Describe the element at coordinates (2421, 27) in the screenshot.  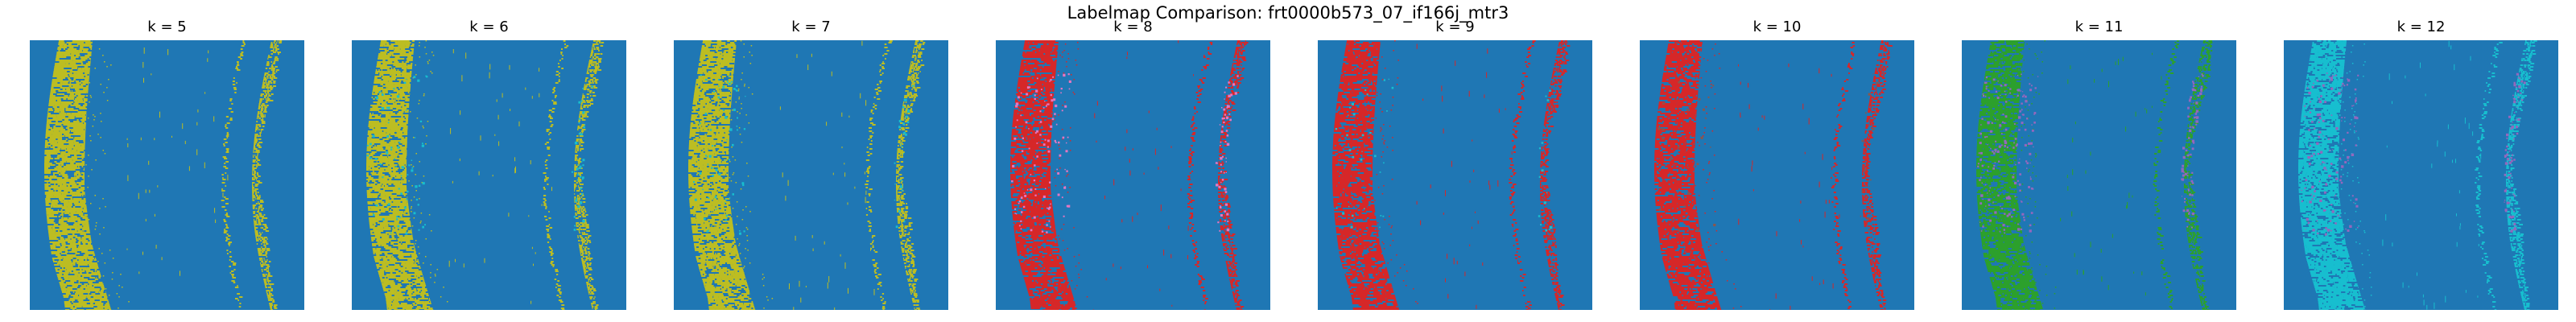
I see `panel-title: k = 12` at that location.